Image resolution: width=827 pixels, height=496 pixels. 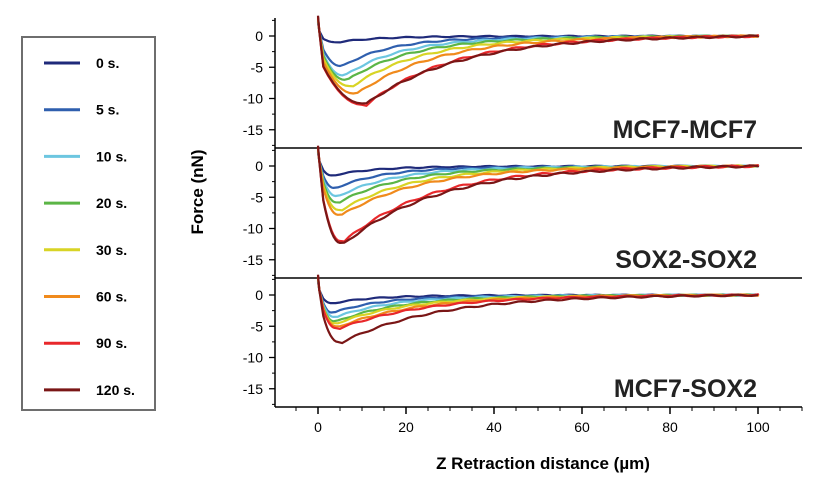 I want to click on panel-title: MCF7-MCF7, so click(x=685, y=130).